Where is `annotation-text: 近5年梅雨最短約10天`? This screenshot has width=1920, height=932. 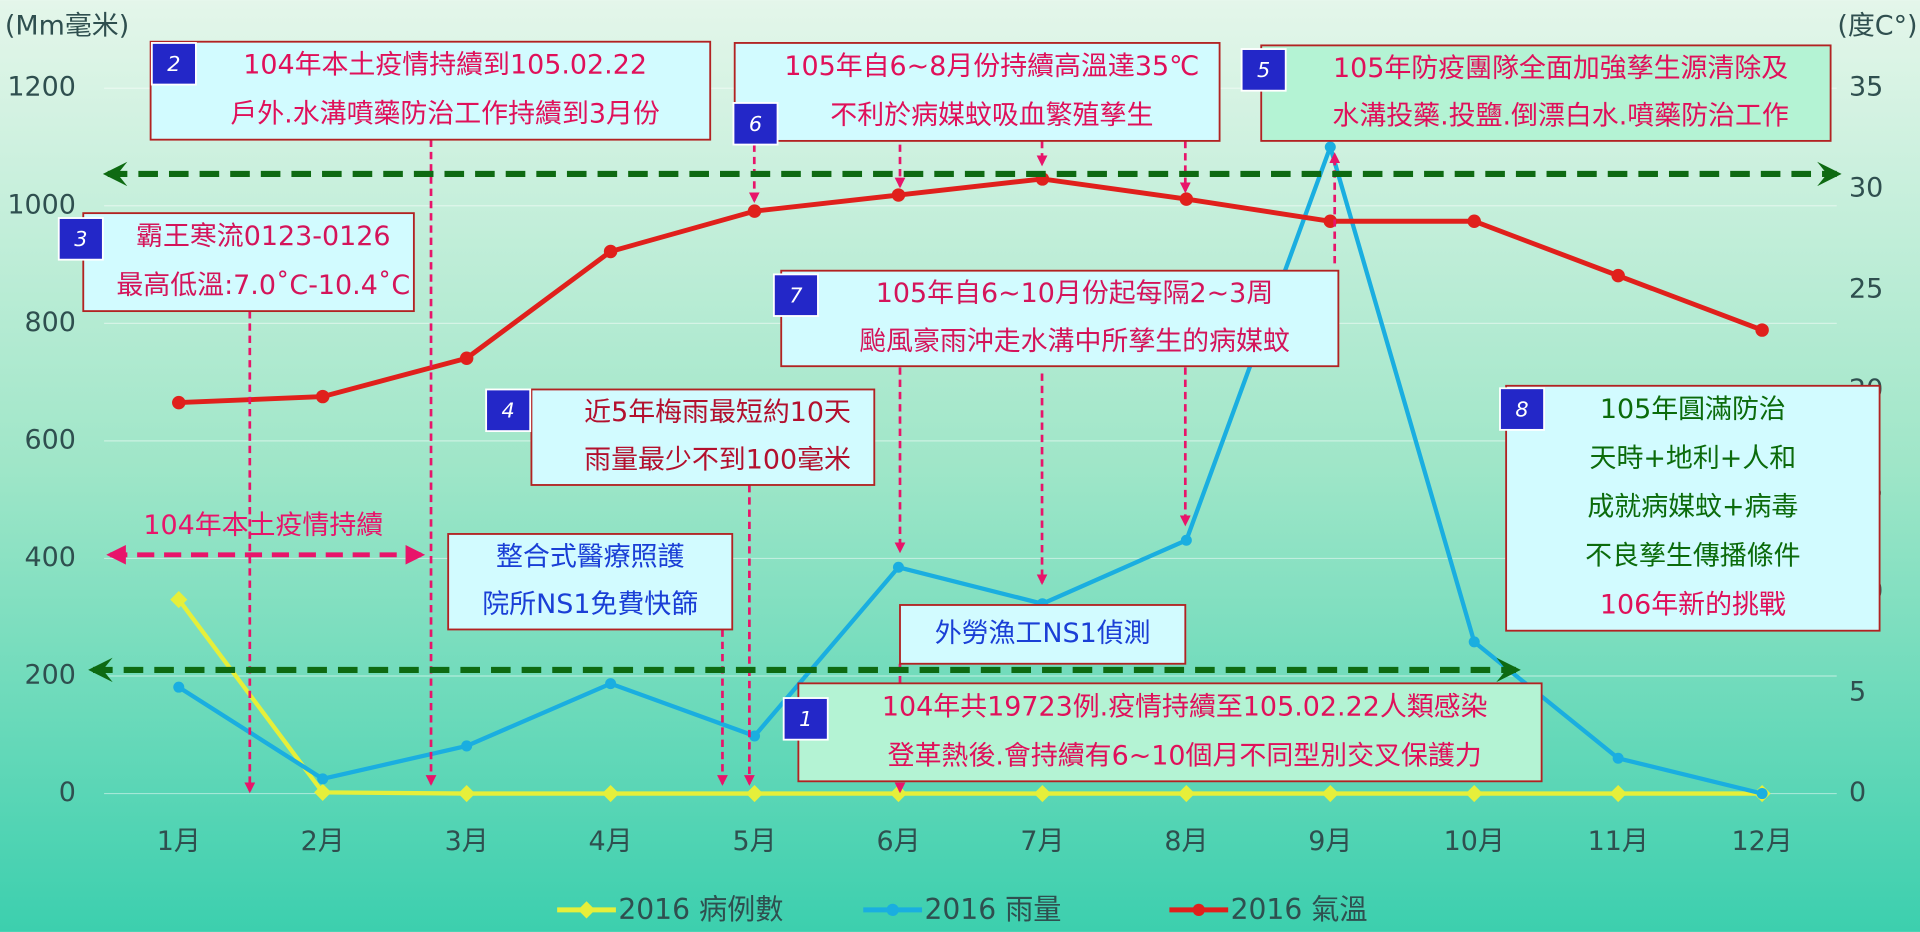
annotation-text: 近5年梅雨最短約10天 is located at coordinates (717, 412).